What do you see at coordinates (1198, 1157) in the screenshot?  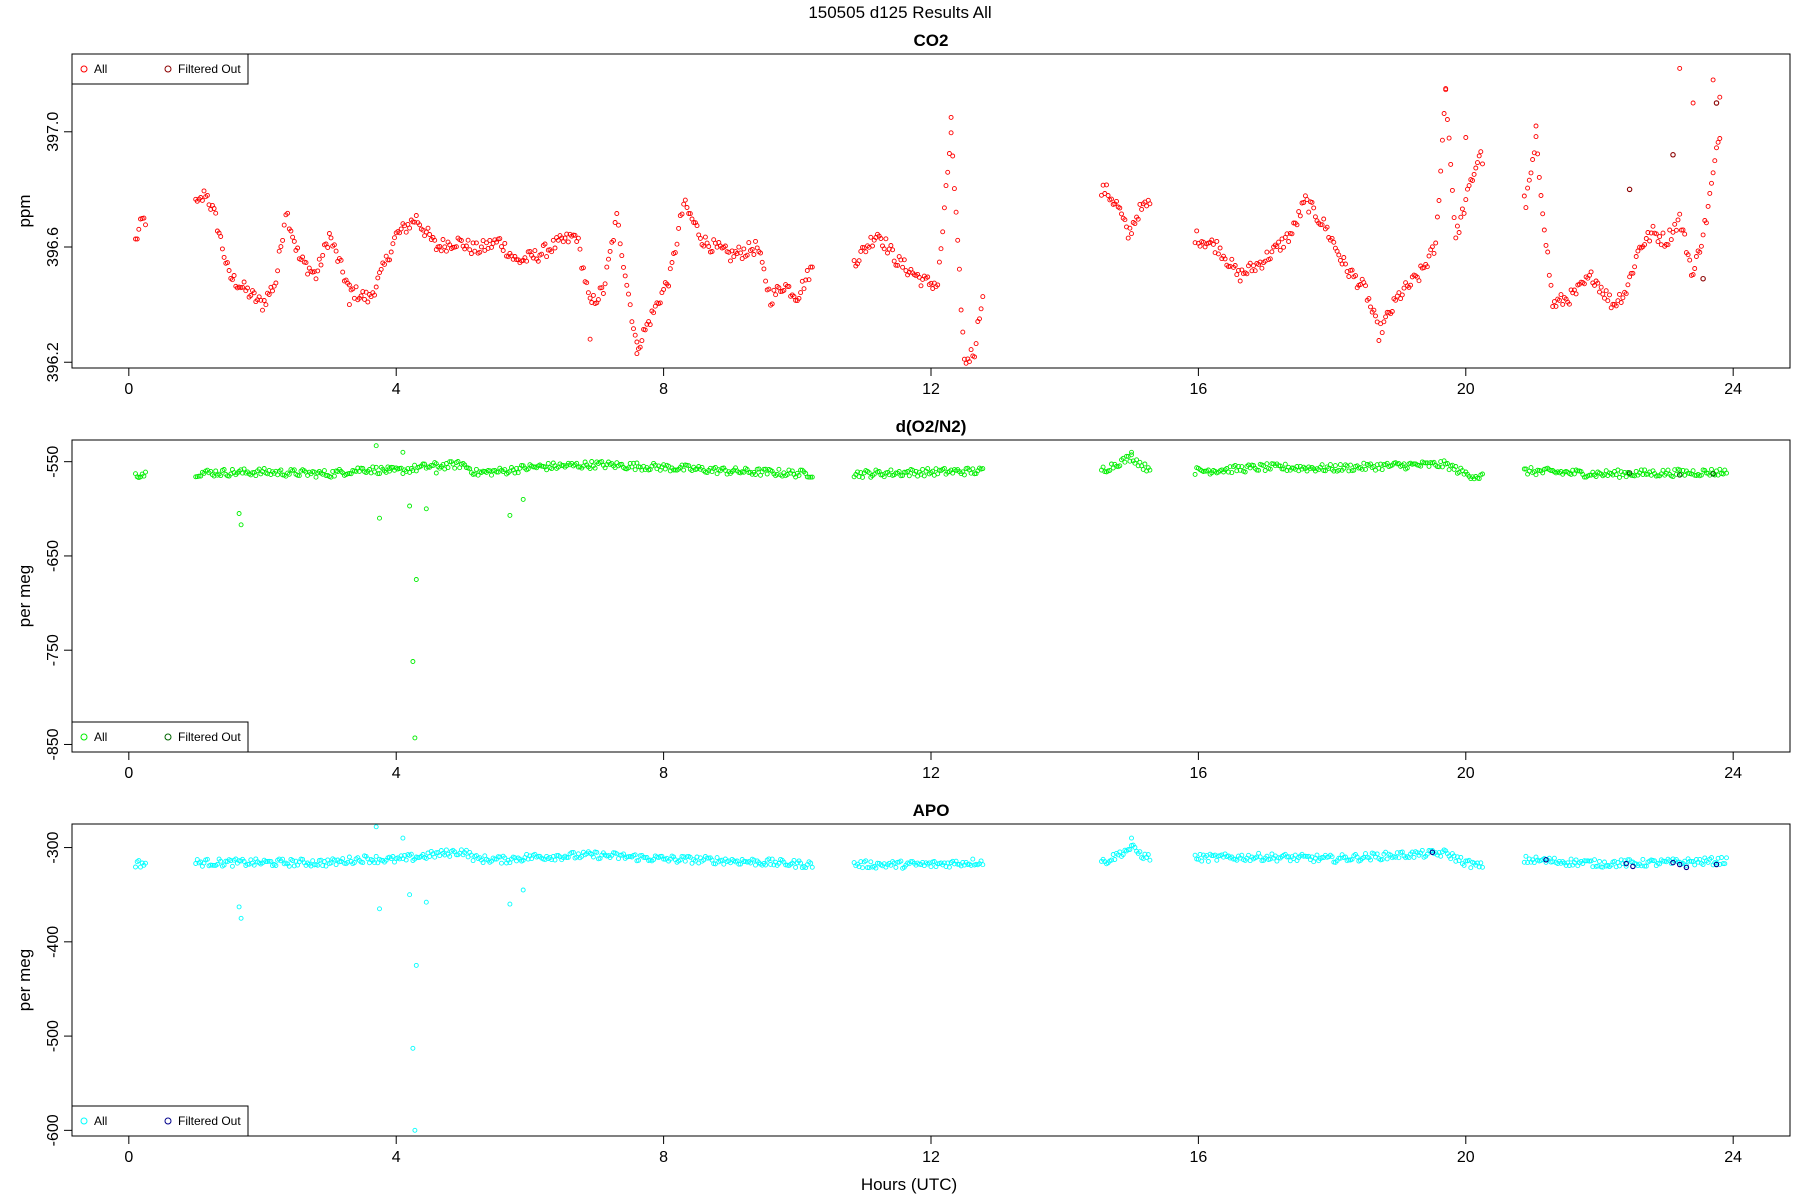 I see `x-tick-label: 16` at bounding box center [1198, 1157].